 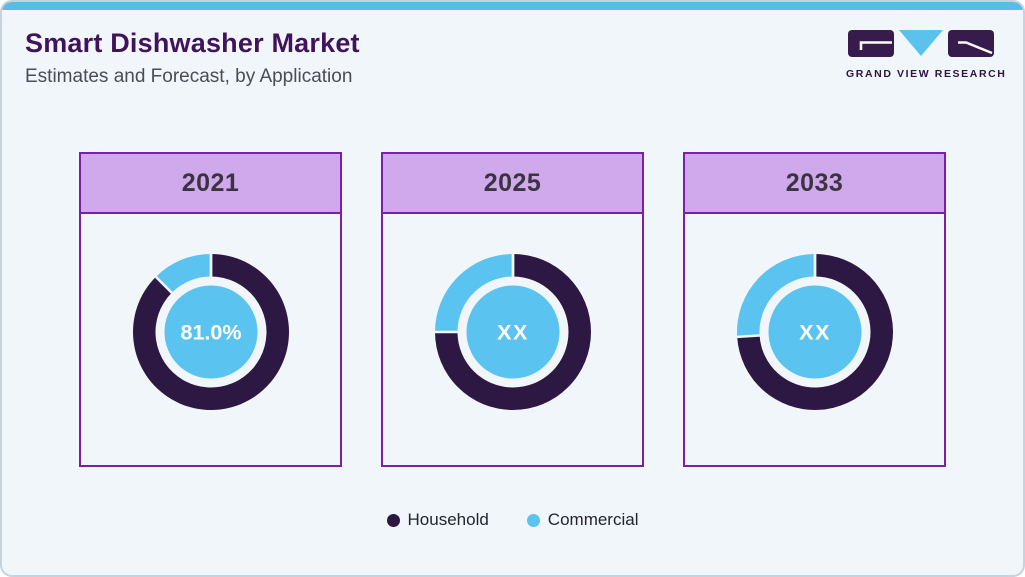 What do you see at coordinates (512, 6) in the screenshot?
I see `top-accent-bar` at bounding box center [512, 6].